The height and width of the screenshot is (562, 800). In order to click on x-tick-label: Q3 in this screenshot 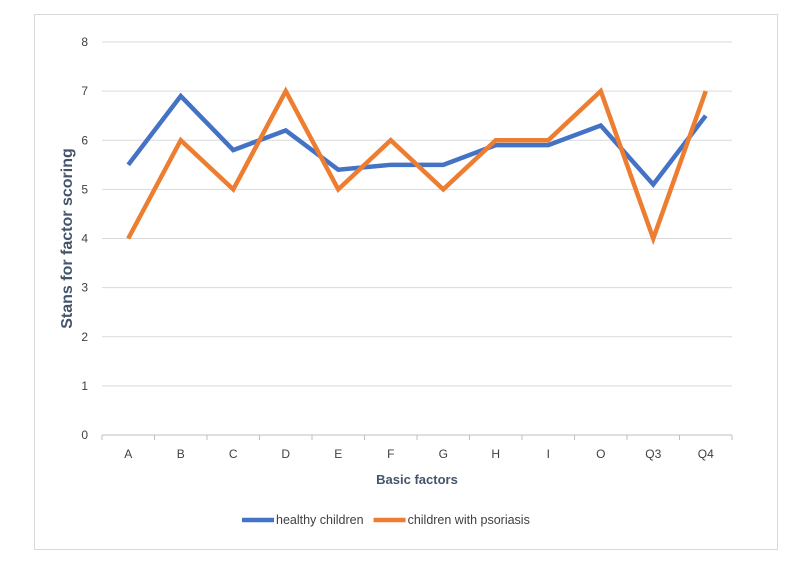, I will do `click(653, 454)`.